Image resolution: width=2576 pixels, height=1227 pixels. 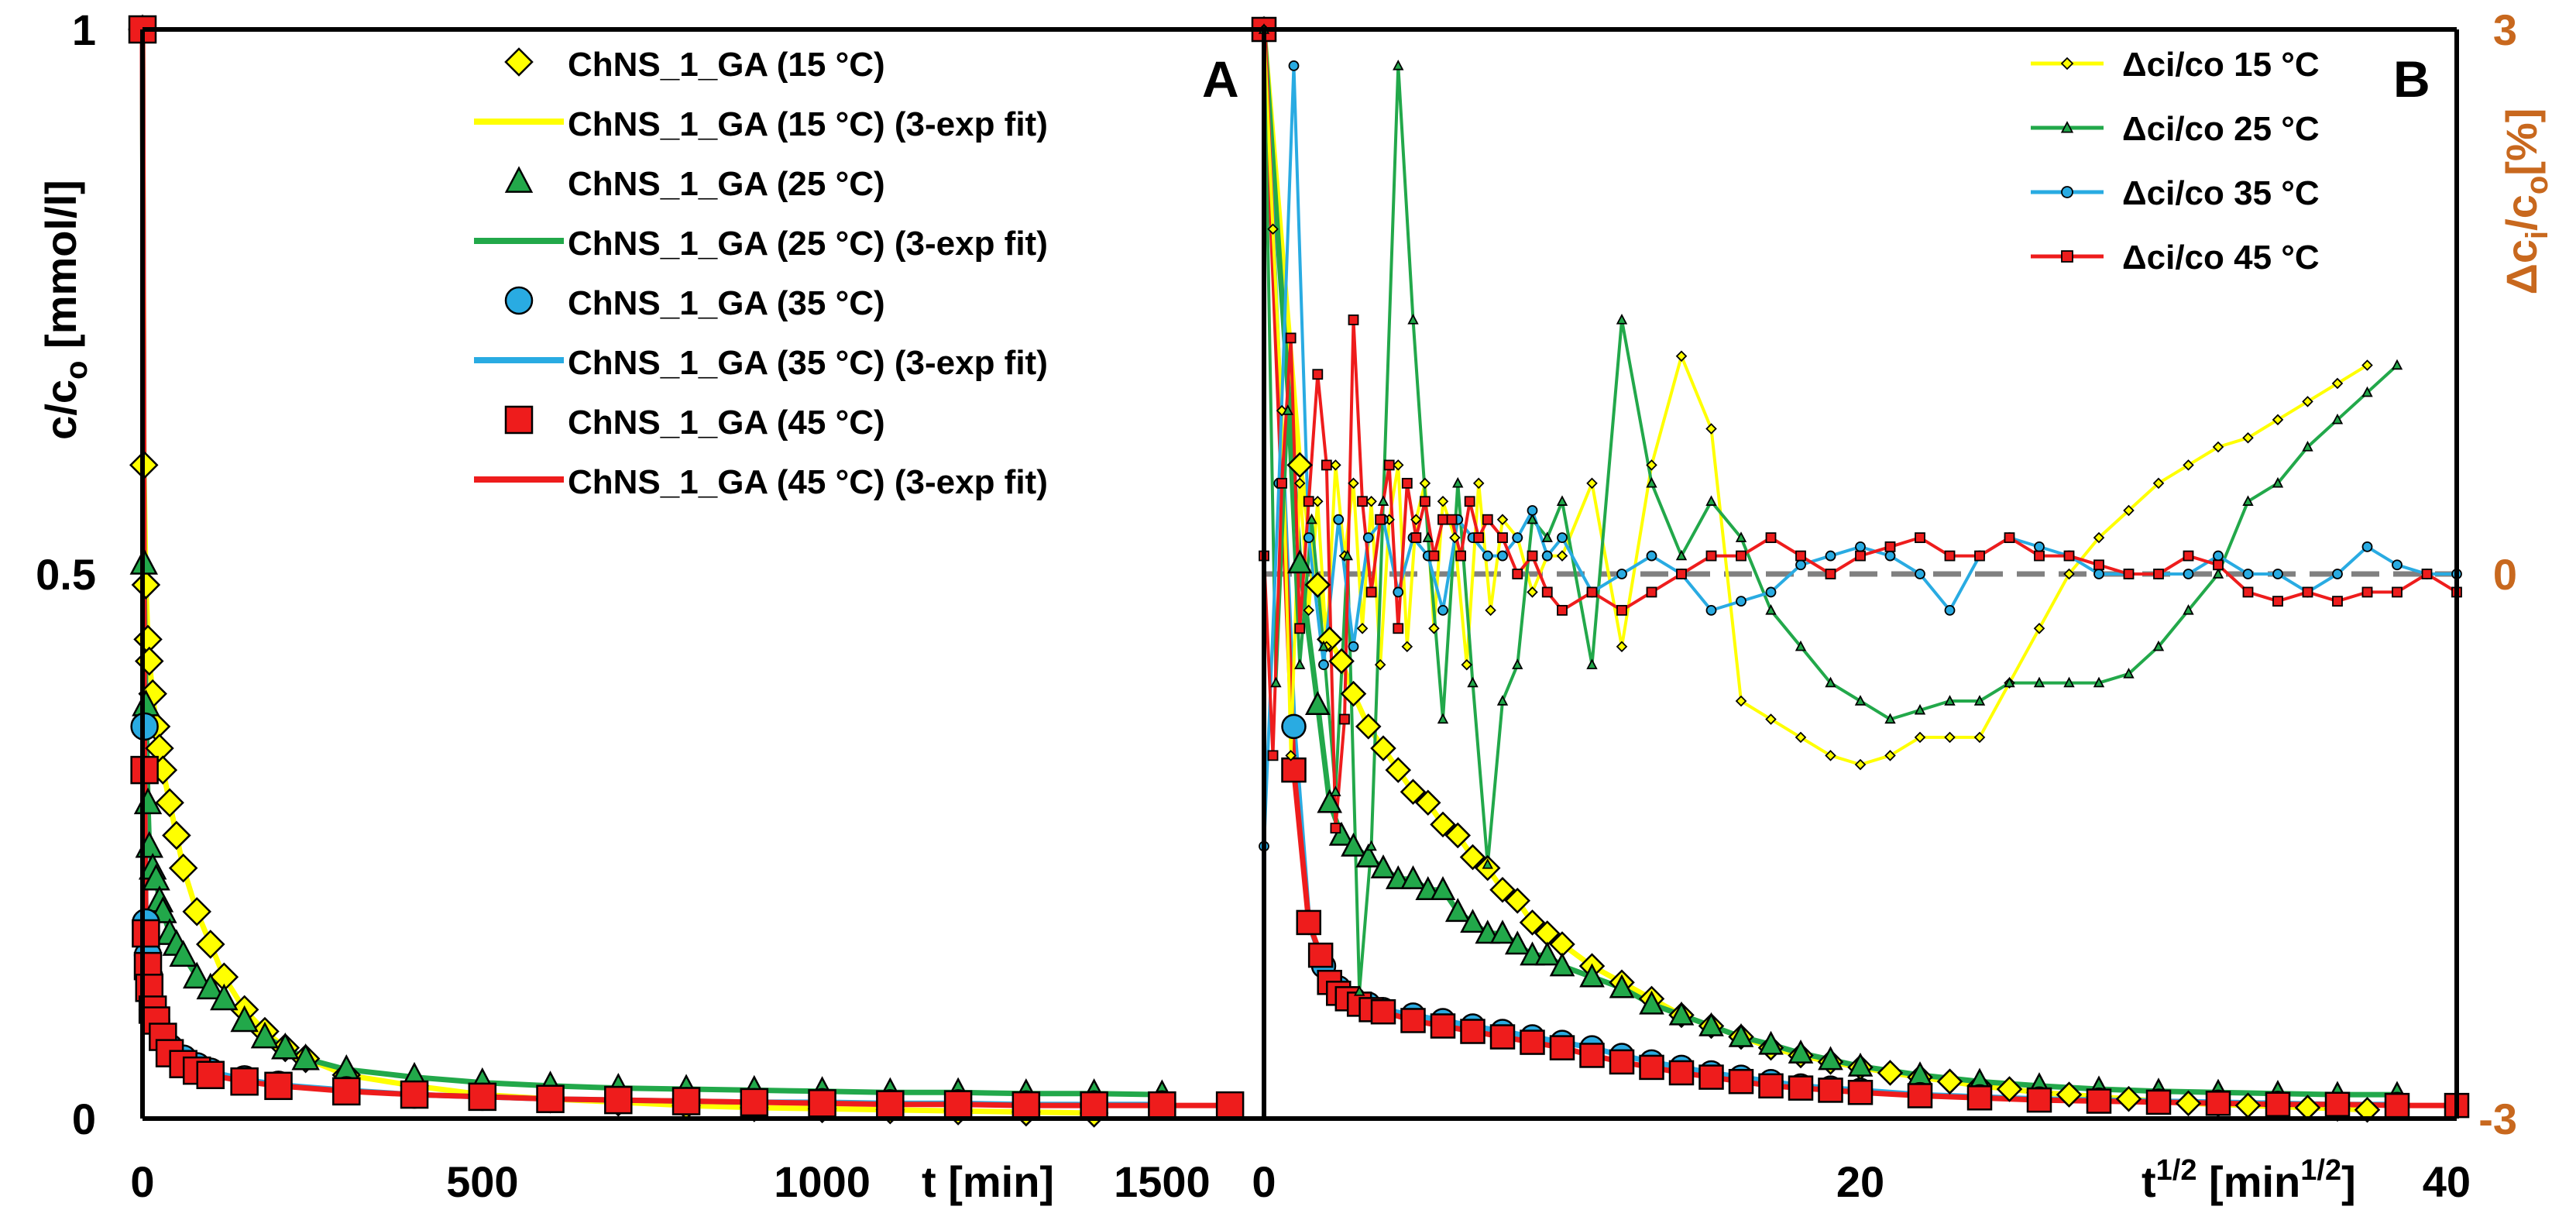 What do you see at coordinates (2221, 193) in the screenshot?
I see `legend-b-label-ci-co-35-c: Δci/co 35 °C` at bounding box center [2221, 193].